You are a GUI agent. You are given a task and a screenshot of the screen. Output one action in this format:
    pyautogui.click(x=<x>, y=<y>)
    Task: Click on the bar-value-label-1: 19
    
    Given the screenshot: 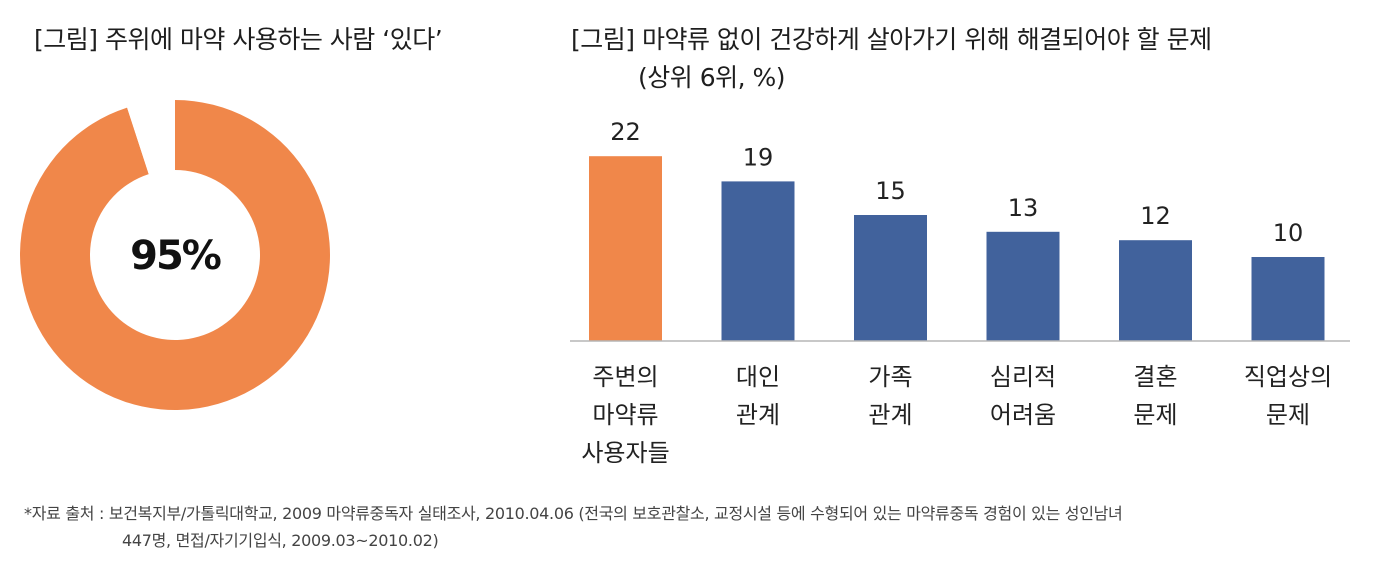 What is the action you would take?
    pyautogui.click(x=758, y=157)
    